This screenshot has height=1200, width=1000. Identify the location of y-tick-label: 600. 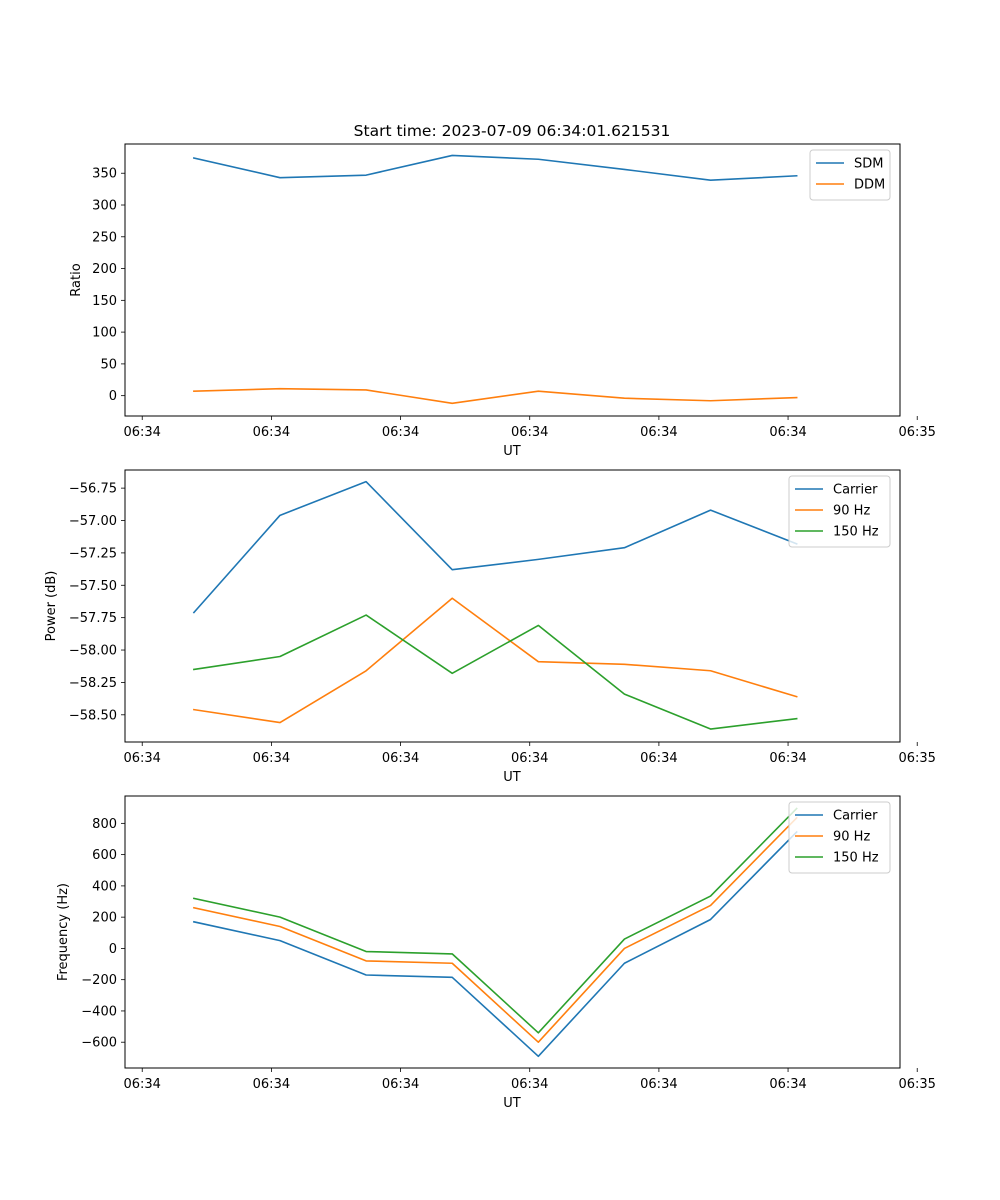
(104, 855).